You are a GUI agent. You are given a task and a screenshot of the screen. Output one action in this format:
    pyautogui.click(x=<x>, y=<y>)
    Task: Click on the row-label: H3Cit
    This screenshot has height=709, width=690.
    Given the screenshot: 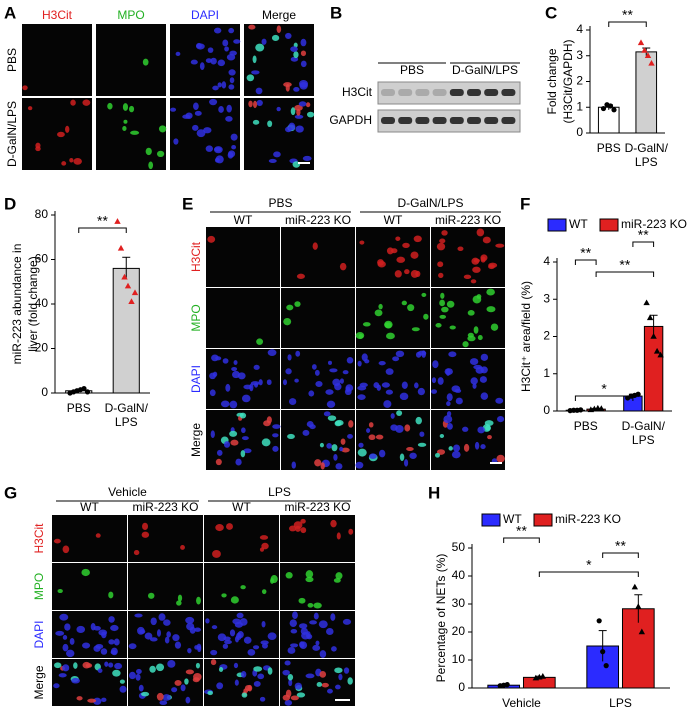 What is the action you would take?
    pyautogui.click(x=357, y=92)
    